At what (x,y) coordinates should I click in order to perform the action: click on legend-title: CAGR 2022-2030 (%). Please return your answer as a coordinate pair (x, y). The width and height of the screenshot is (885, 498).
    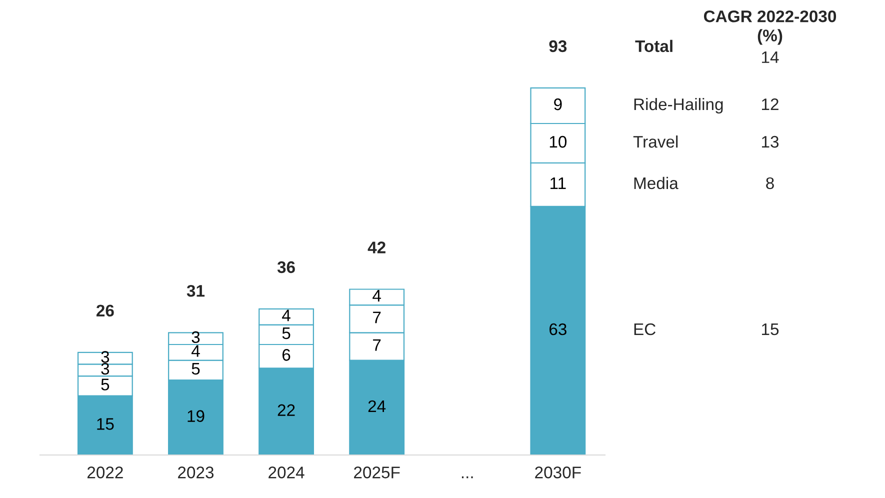
    Looking at the image, I should click on (770, 27).